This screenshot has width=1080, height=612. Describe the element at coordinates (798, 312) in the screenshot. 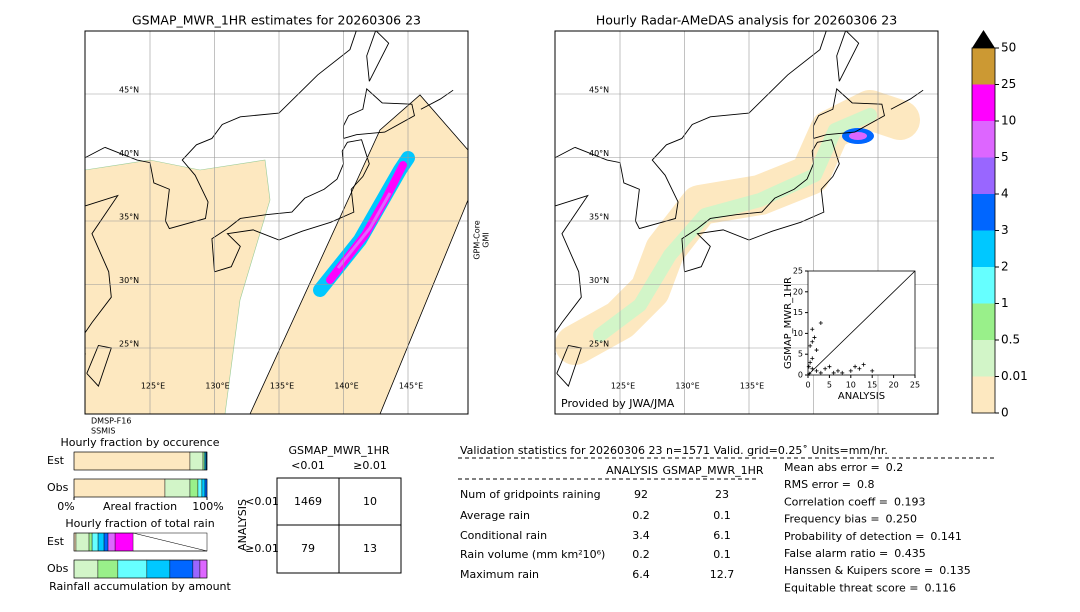

I see `y-tick-label: 15` at that location.